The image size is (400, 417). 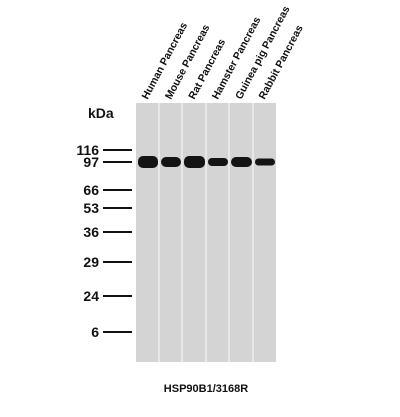 I want to click on marker-label: 116, so click(x=87, y=150).